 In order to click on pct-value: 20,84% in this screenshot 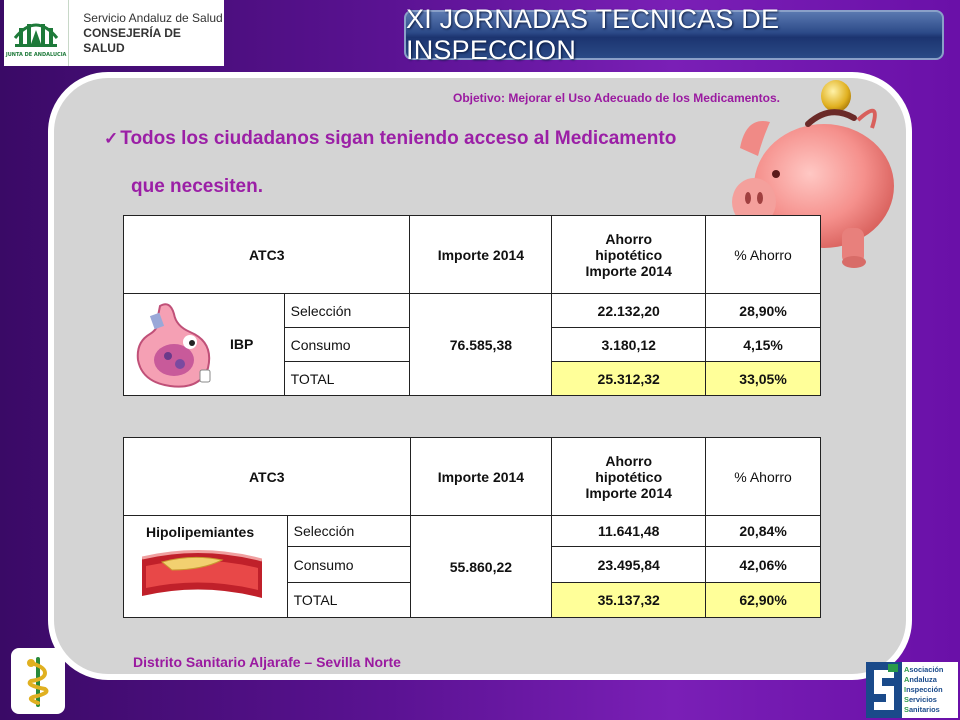, I will do `click(763, 531)`.